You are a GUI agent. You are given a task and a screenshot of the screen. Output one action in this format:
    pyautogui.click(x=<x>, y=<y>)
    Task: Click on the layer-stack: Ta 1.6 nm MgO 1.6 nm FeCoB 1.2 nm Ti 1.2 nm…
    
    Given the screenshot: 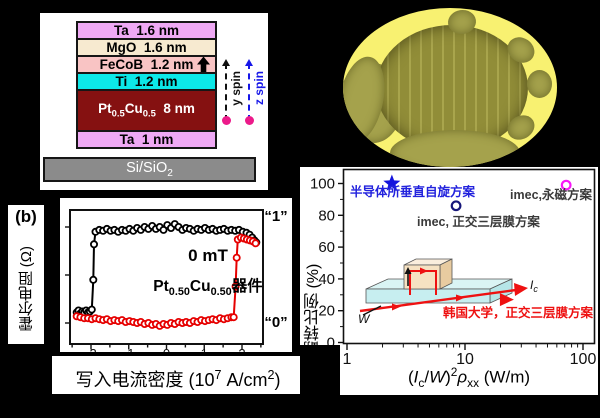 What is the action you would take?
    pyautogui.click(x=146, y=85)
    